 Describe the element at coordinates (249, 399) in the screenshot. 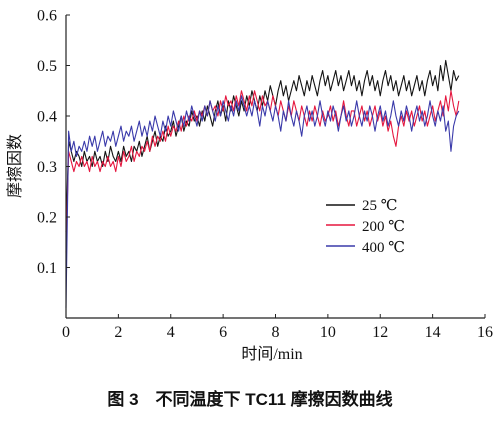

I see `figure-caption: 图 3 不同温度下 TC11 摩擦因数曲线` at that location.